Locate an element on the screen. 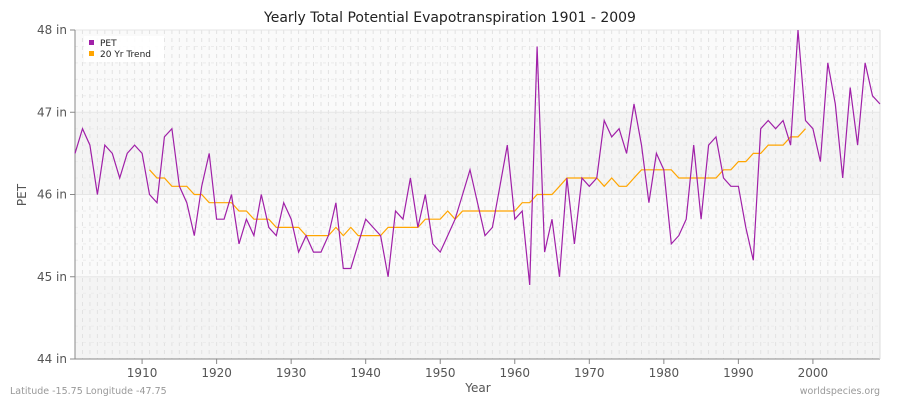 The height and width of the screenshot is (400, 900). x-tick-label: 2000 is located at coordinates (813, 373).